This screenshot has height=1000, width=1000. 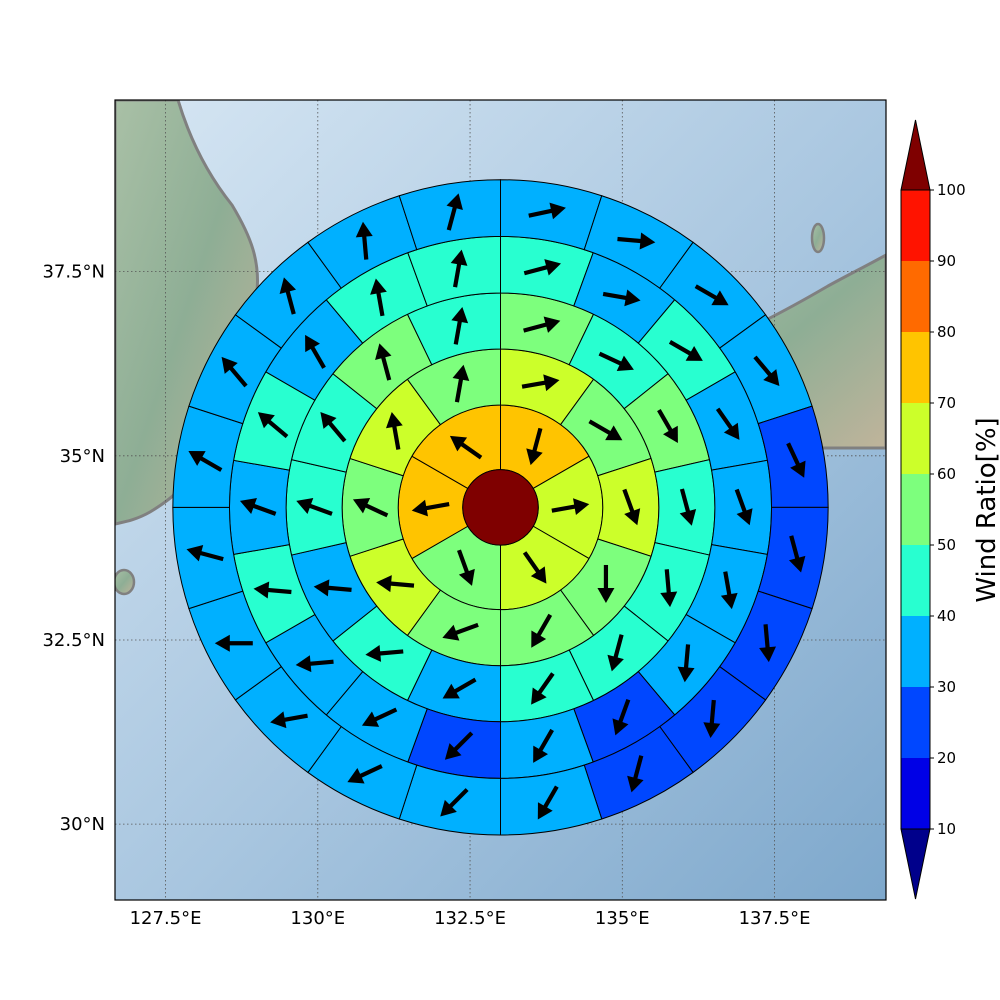 I want to click on colorbar-frame, so click(x=915, y=509).